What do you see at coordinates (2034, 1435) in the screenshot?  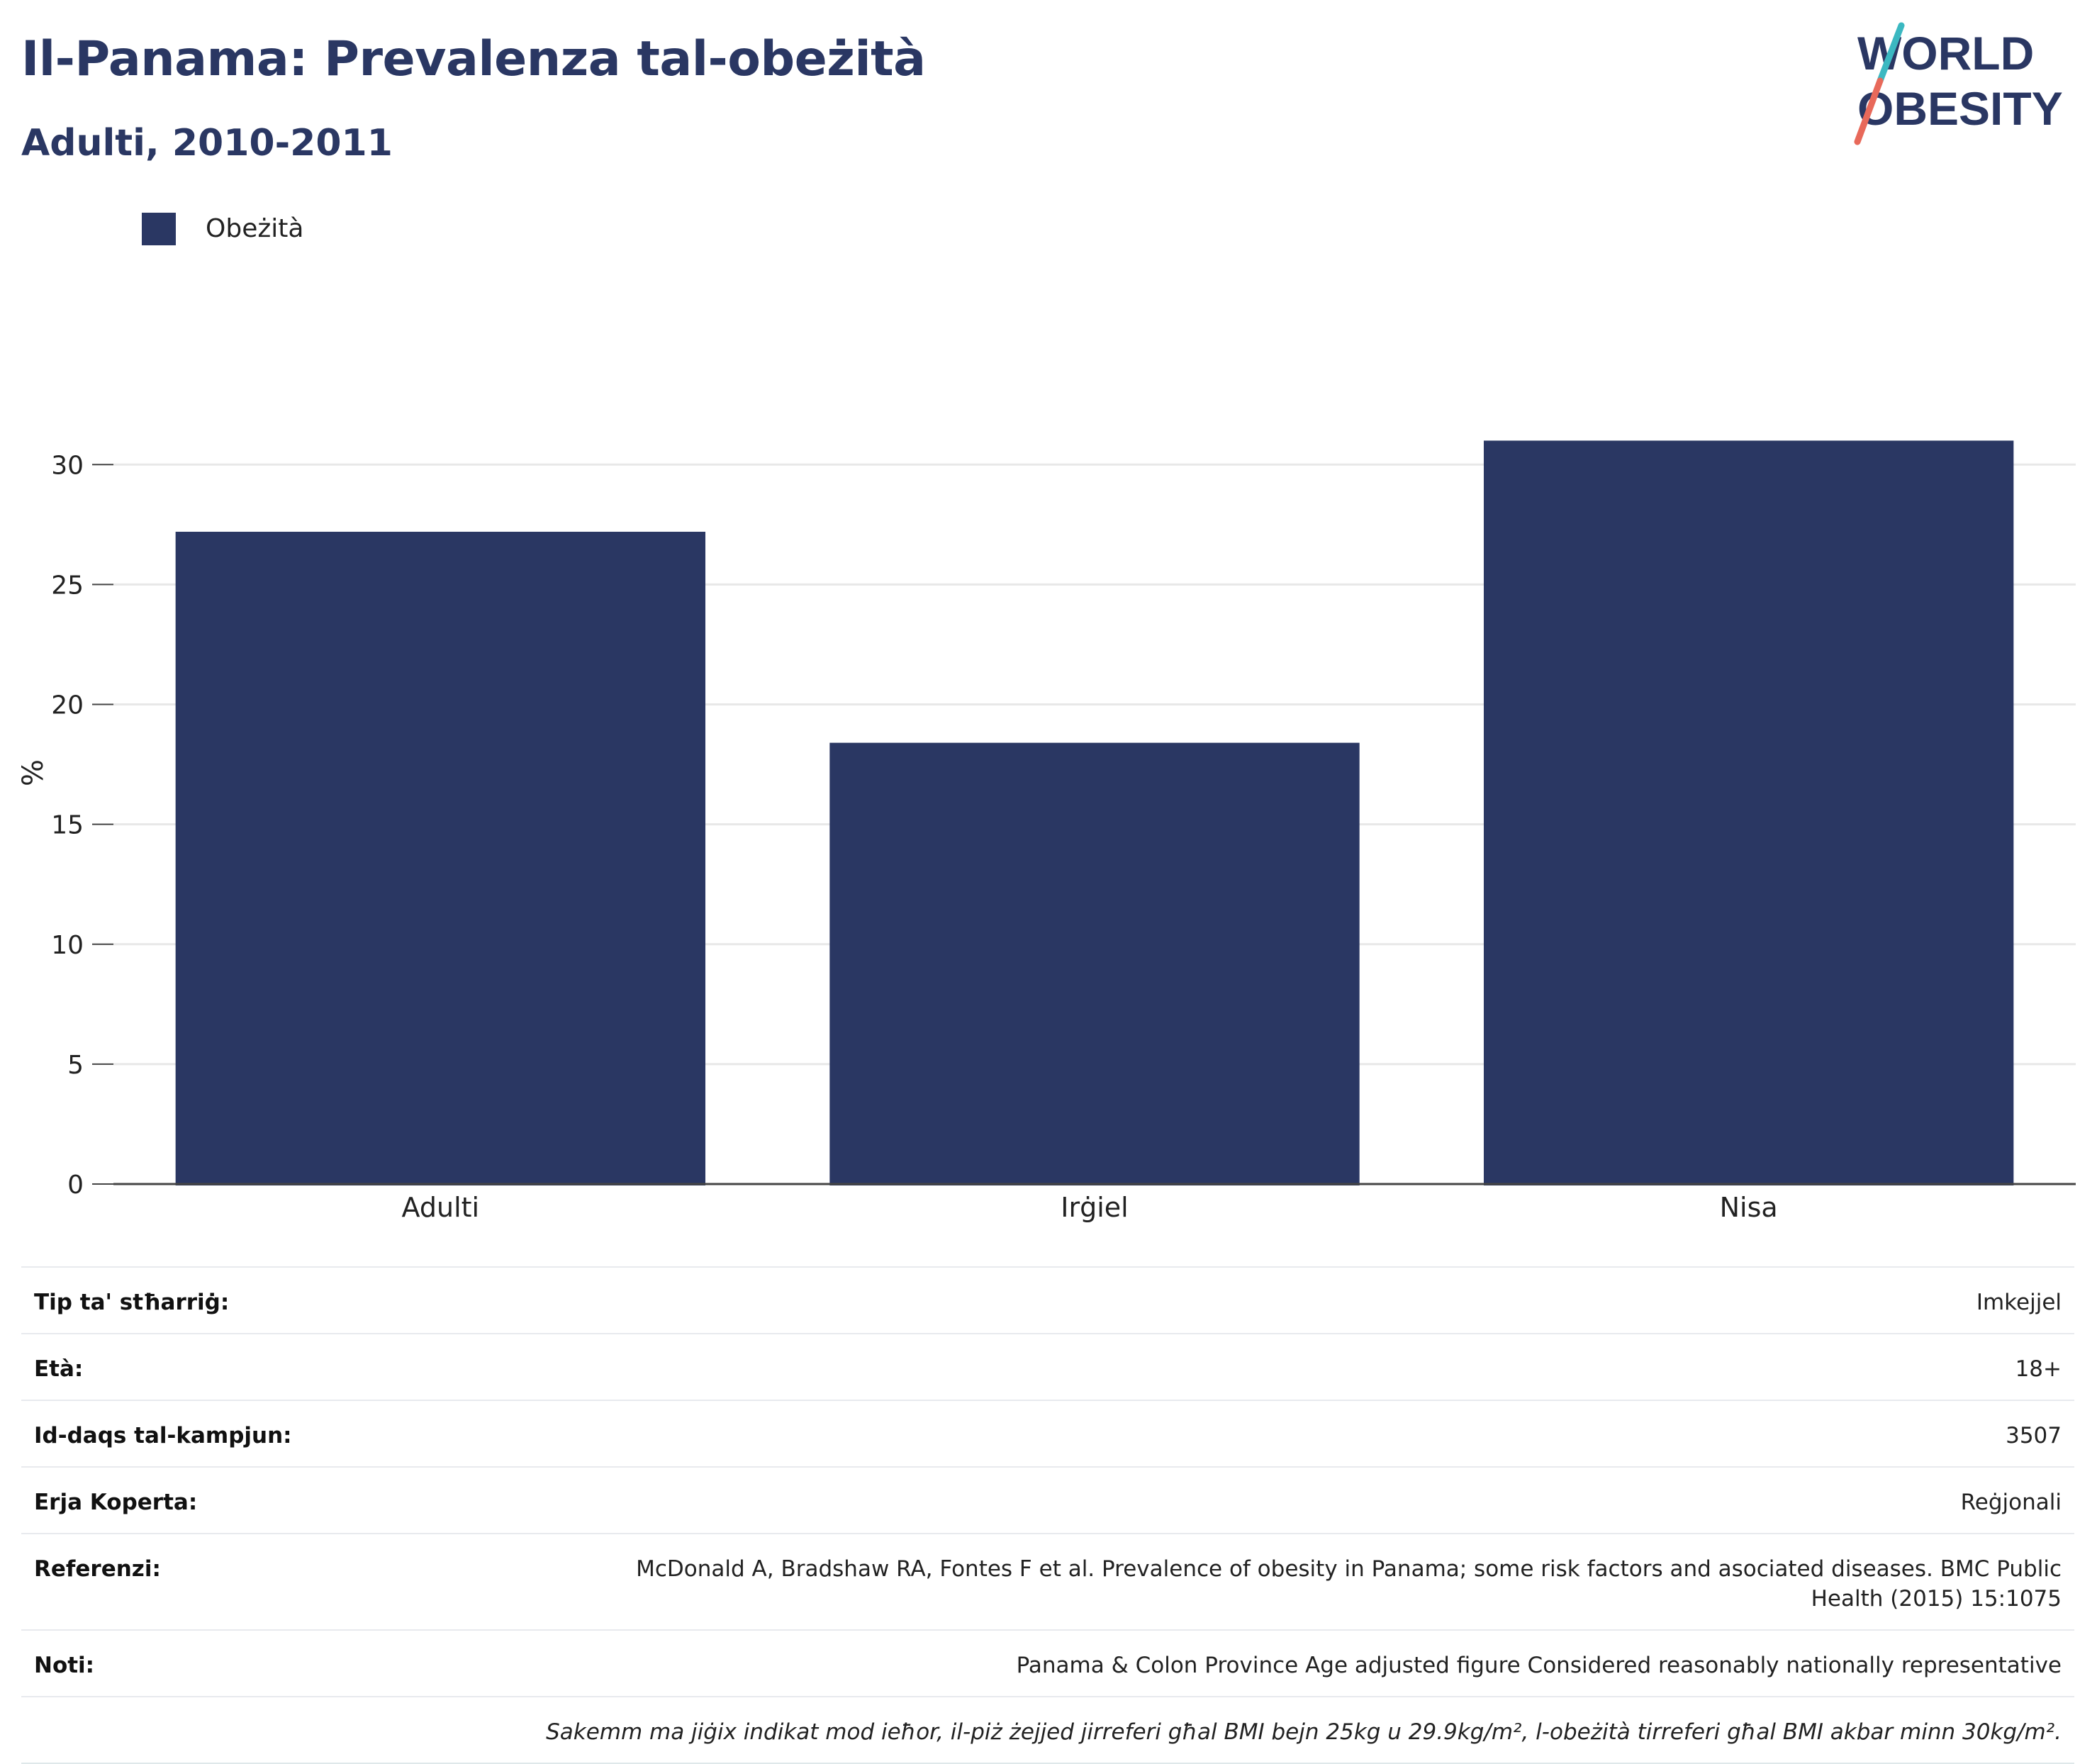 I see `details-value: 3507` at bounding box center [2034, 1435].